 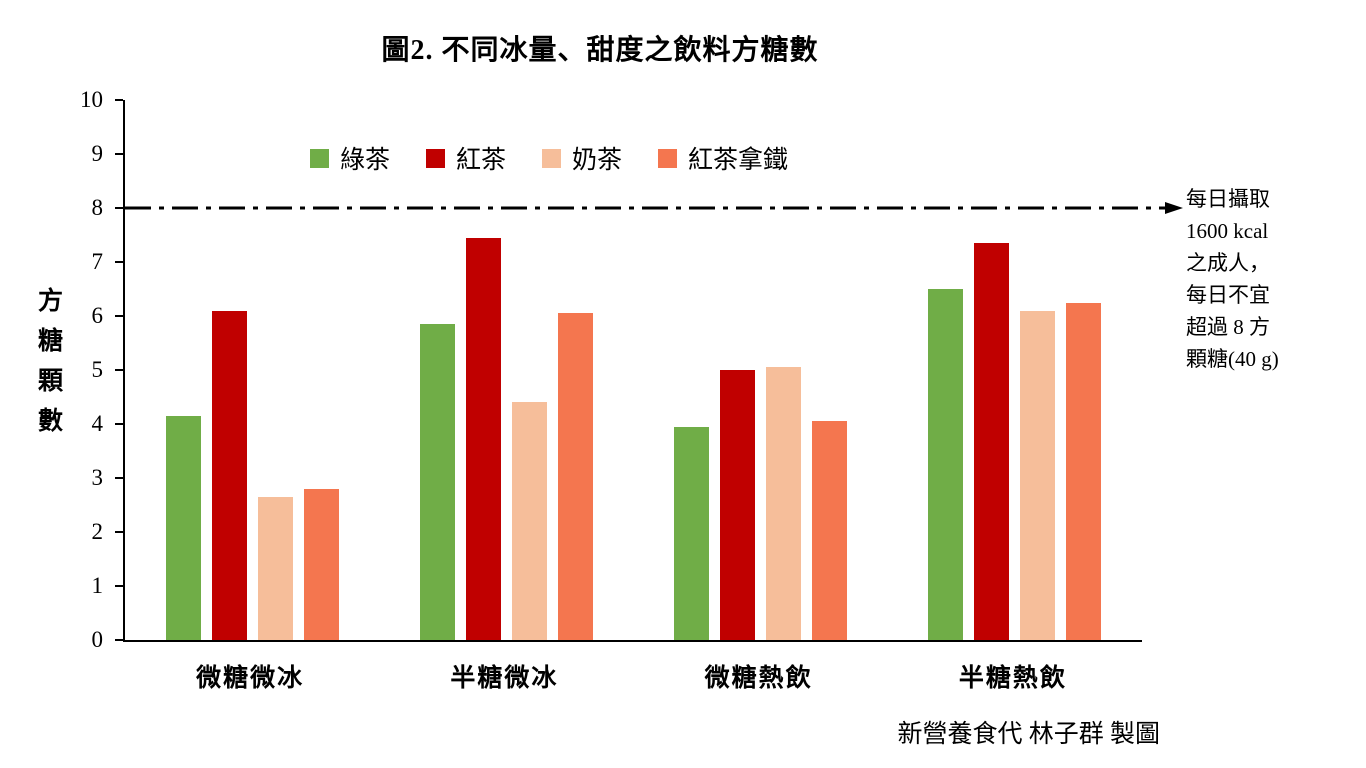 I want to click on y-axis-ticks: 10 9 8 7 6 5 4 3 2 1 0, so click(x=61, y=369).